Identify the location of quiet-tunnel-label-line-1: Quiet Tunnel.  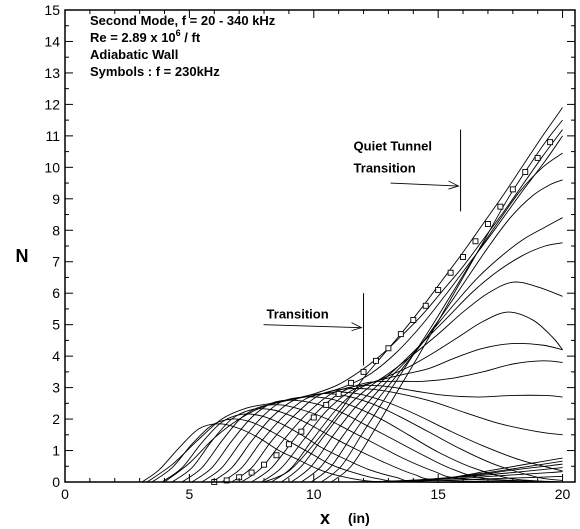
(393, 145).